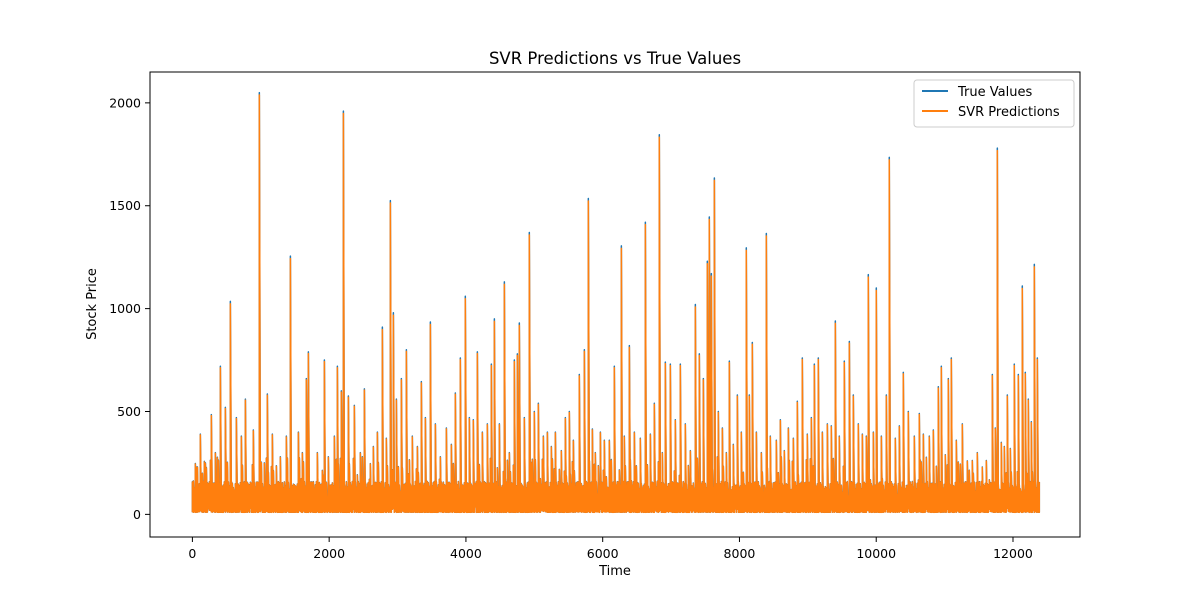 Image resolution: width=1200 pixels, height=600 pixels. What do you see at coordinates (92, 304) in the screenshot?
I see `y-axis-label: Stock Price` at bounding box center [92, 304].